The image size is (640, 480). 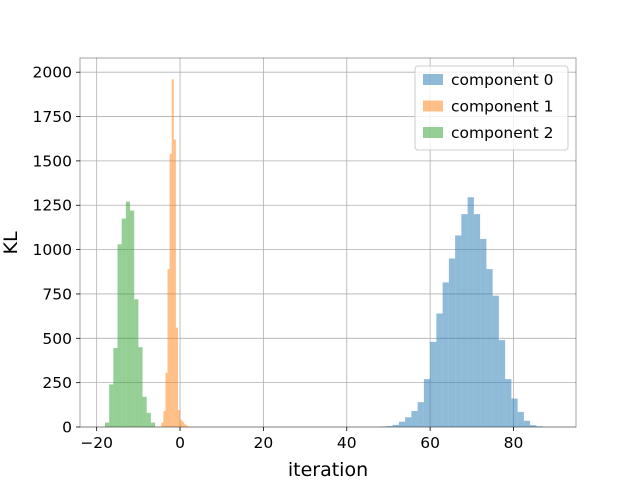 What do you see at coordinates (57, 339) in the screenshot?
I see `y-tick-label: 500` at bounding box center [57, 339].